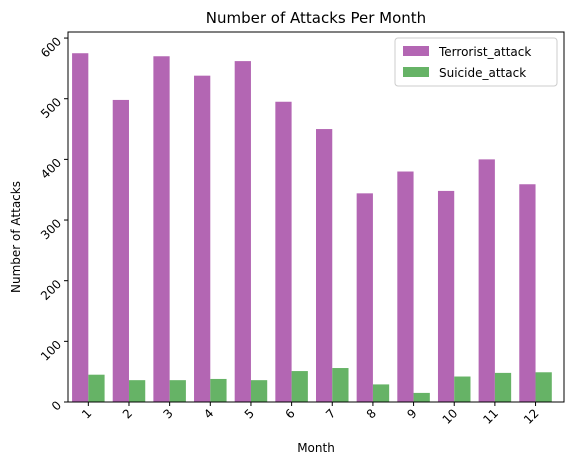  Describe the element at coordinates (56, 405) in the screenshot. I see `y-tick-label: 0` at that location.